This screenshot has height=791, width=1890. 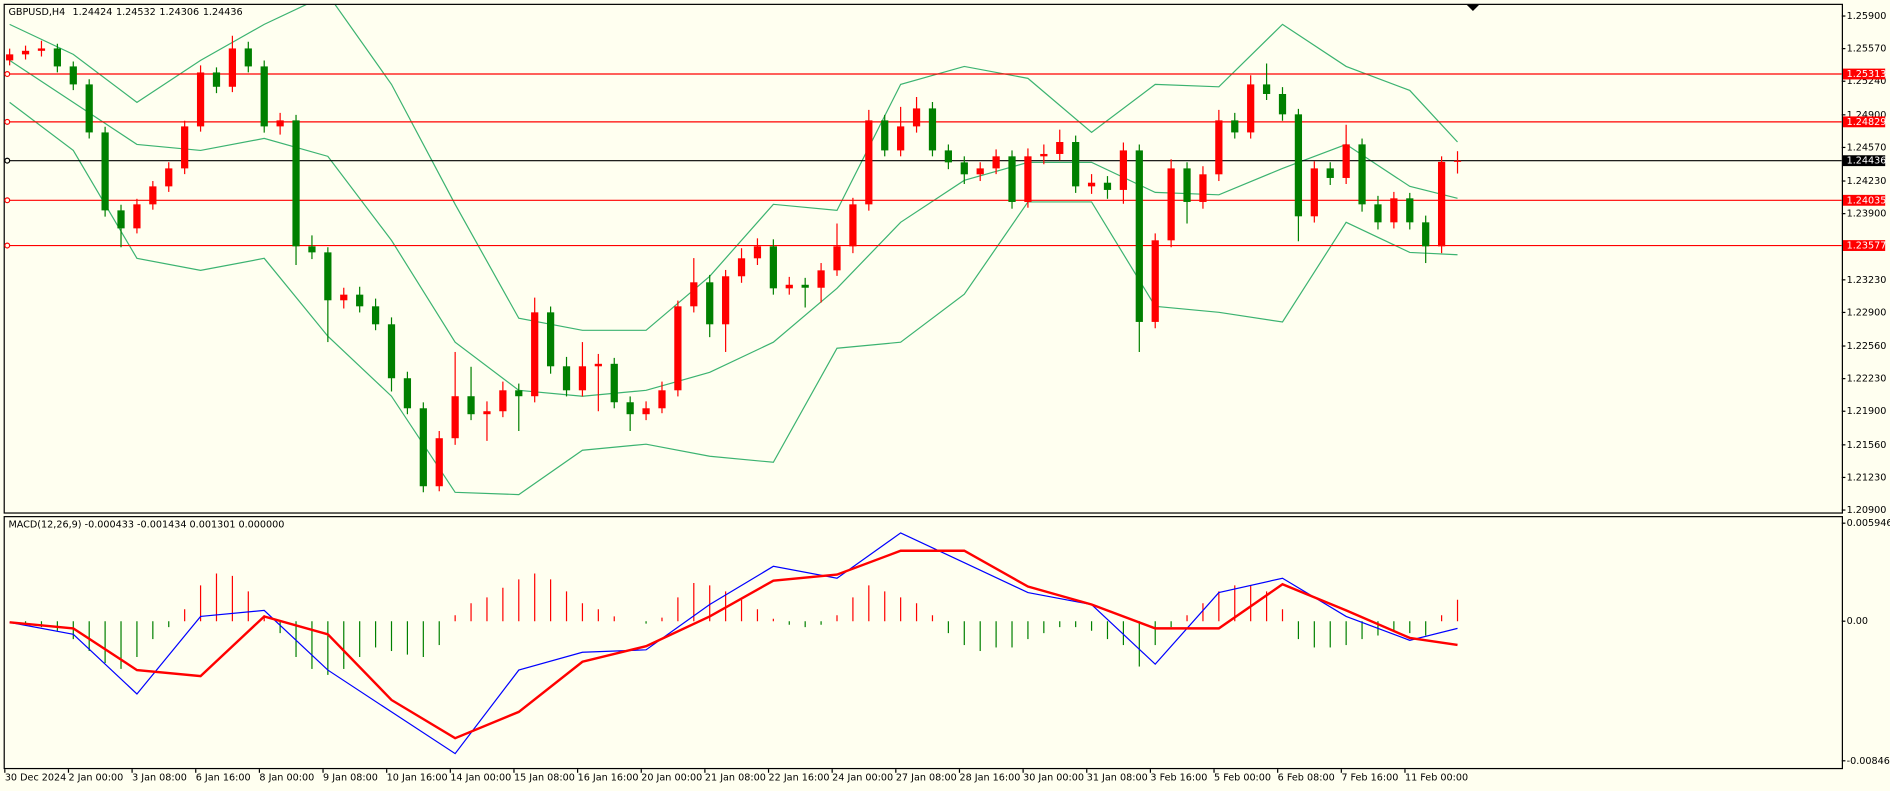 What do you see at coordinates (989, 778) in the screenshot?
I see `x-tick-label: 28 Jan 16:00` at bounding box center [989, 778].